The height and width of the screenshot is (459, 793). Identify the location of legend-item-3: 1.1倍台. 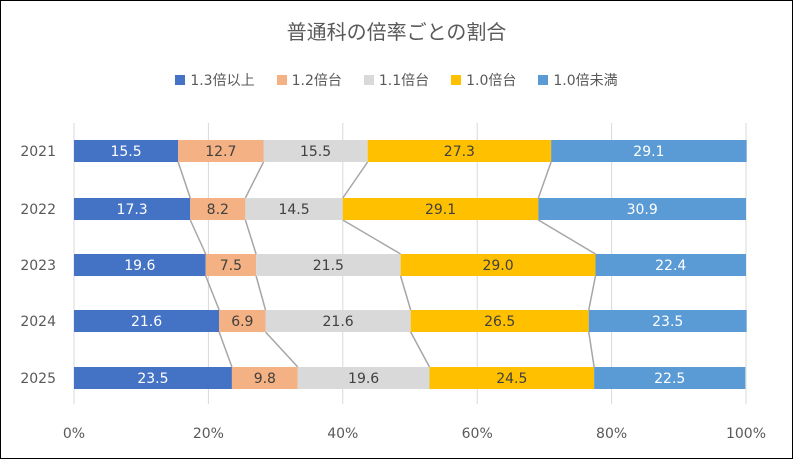
(396, 80).